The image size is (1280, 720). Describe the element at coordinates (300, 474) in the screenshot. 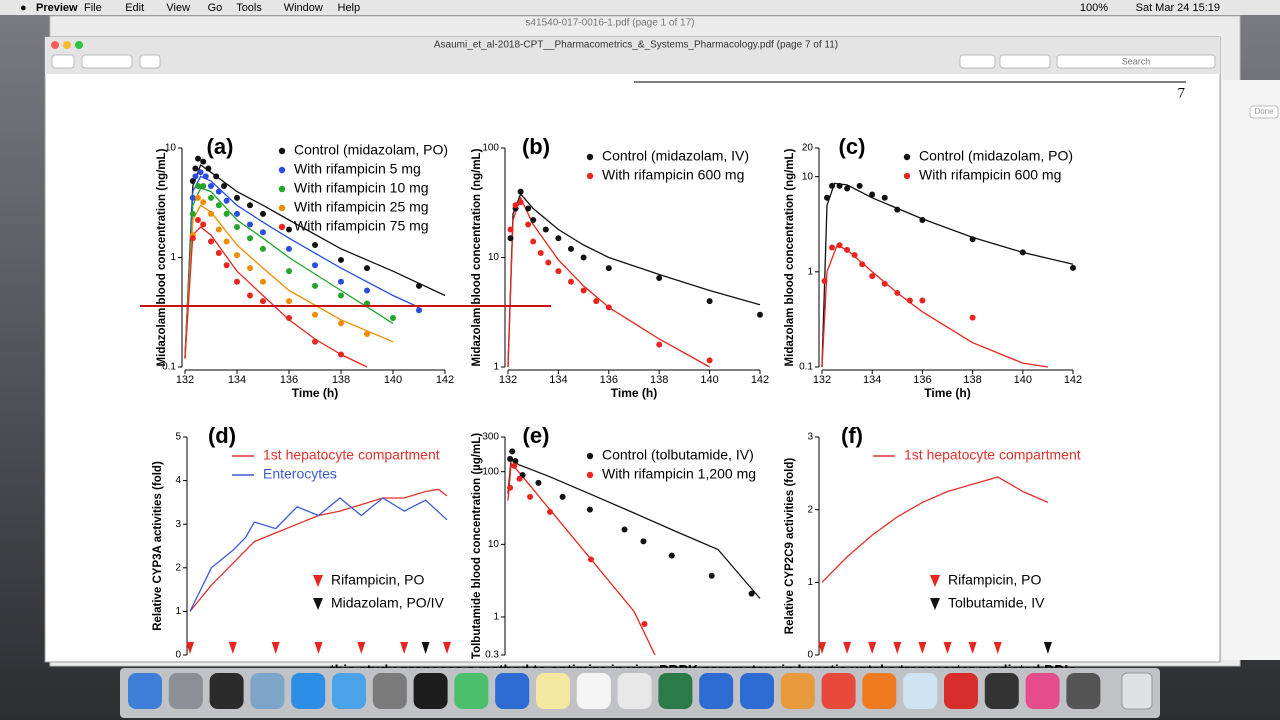

I see `legend-label: Enterocytes` at that location.